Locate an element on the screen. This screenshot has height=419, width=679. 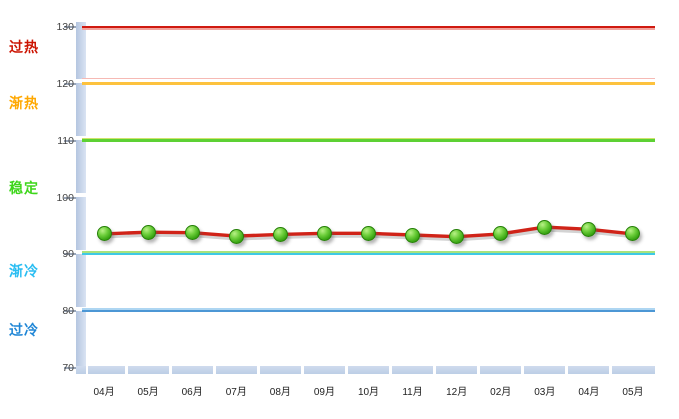
data-point-marker-02月 is located at coordinates (501, 234).